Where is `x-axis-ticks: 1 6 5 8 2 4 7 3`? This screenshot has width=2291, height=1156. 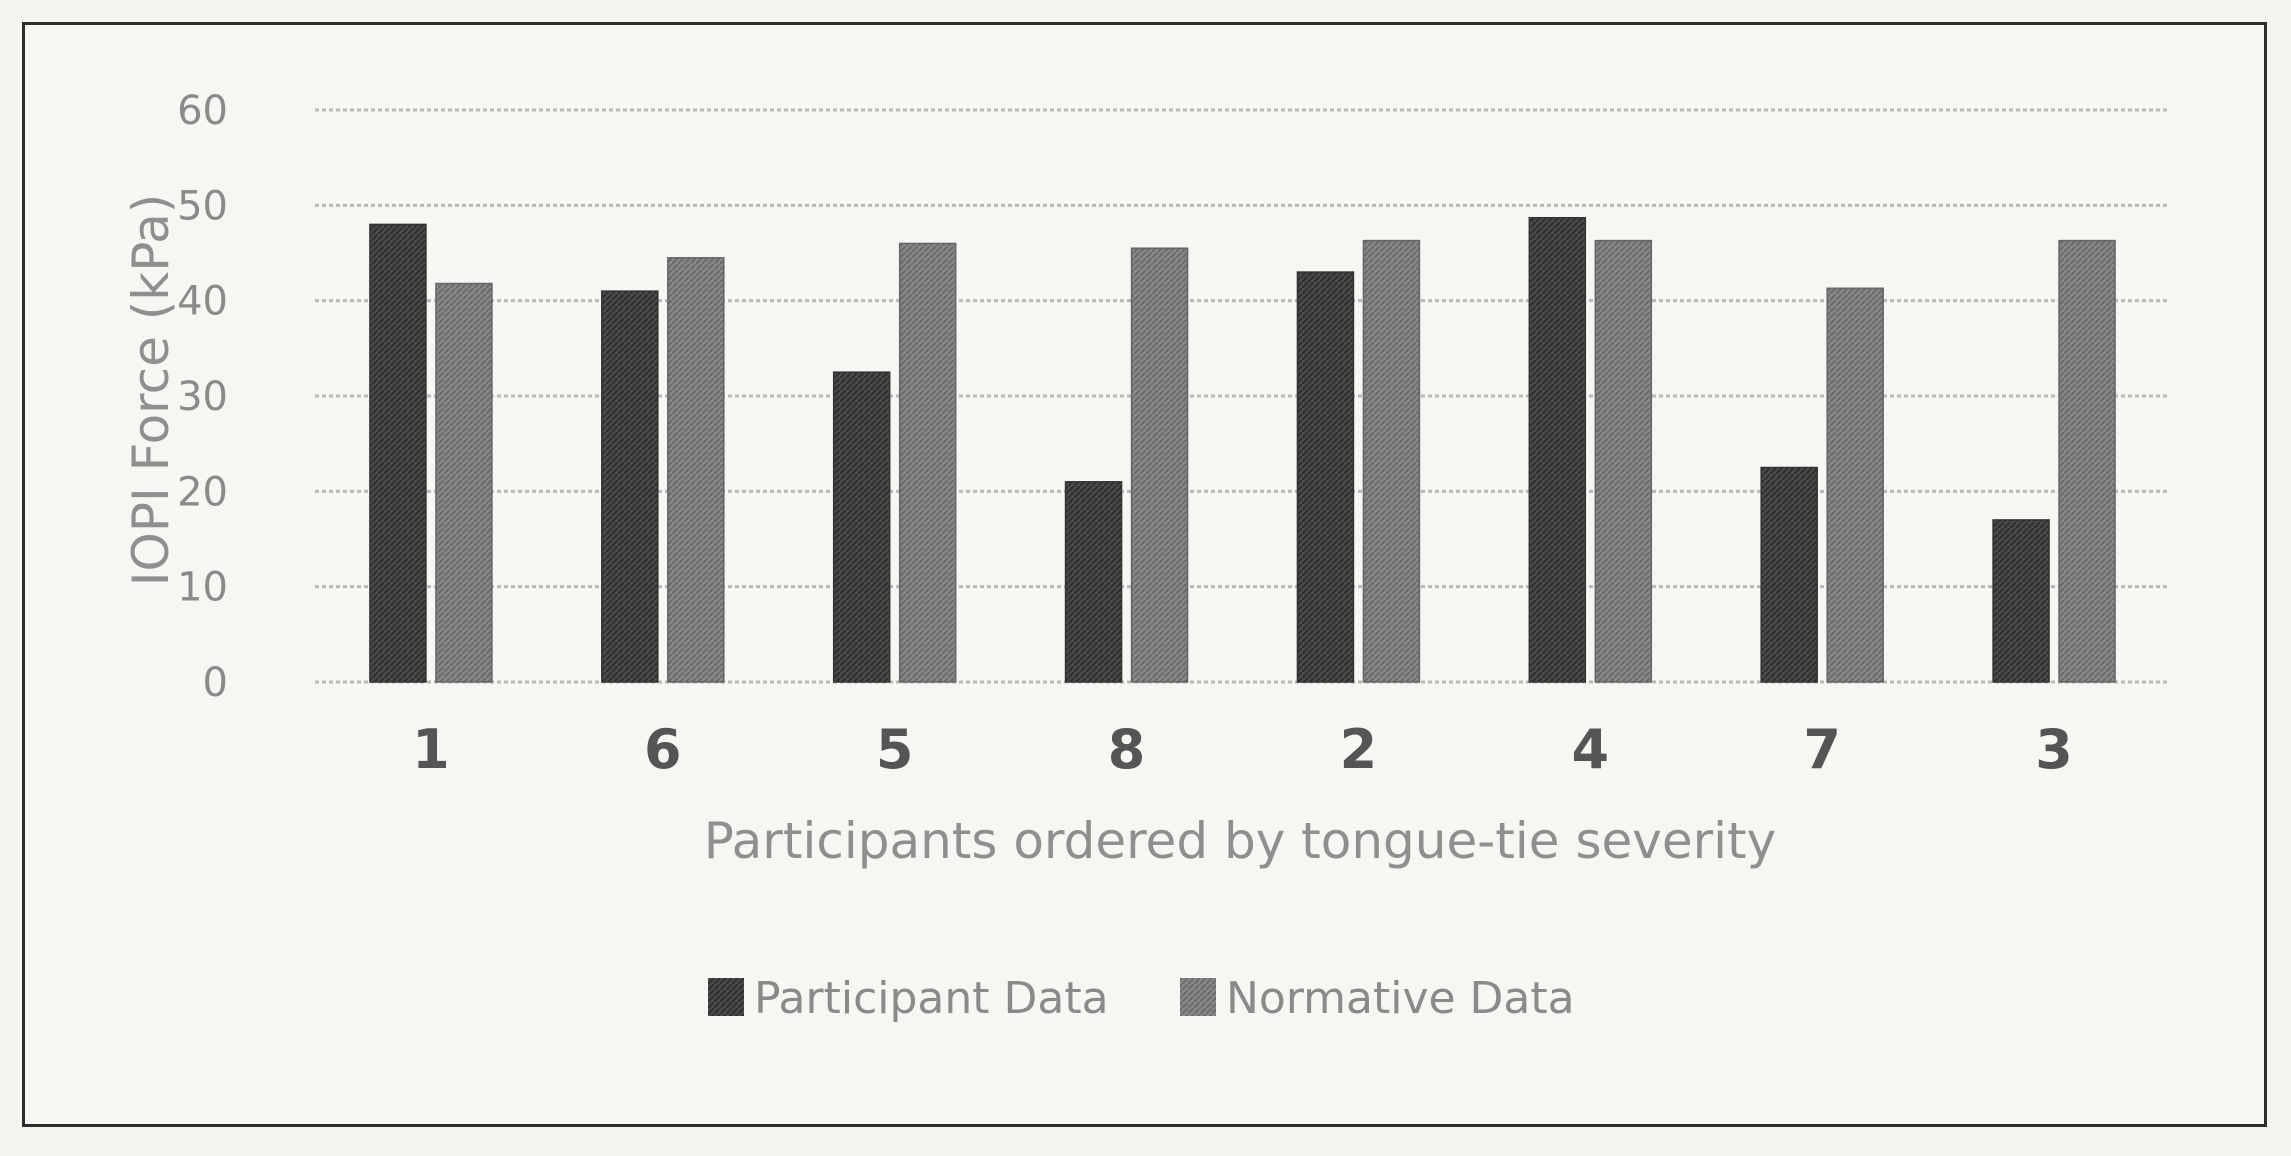
x-axis-ticks: 1 6 5 8 2 4 7 3 is located at coordinates (1242, 749).